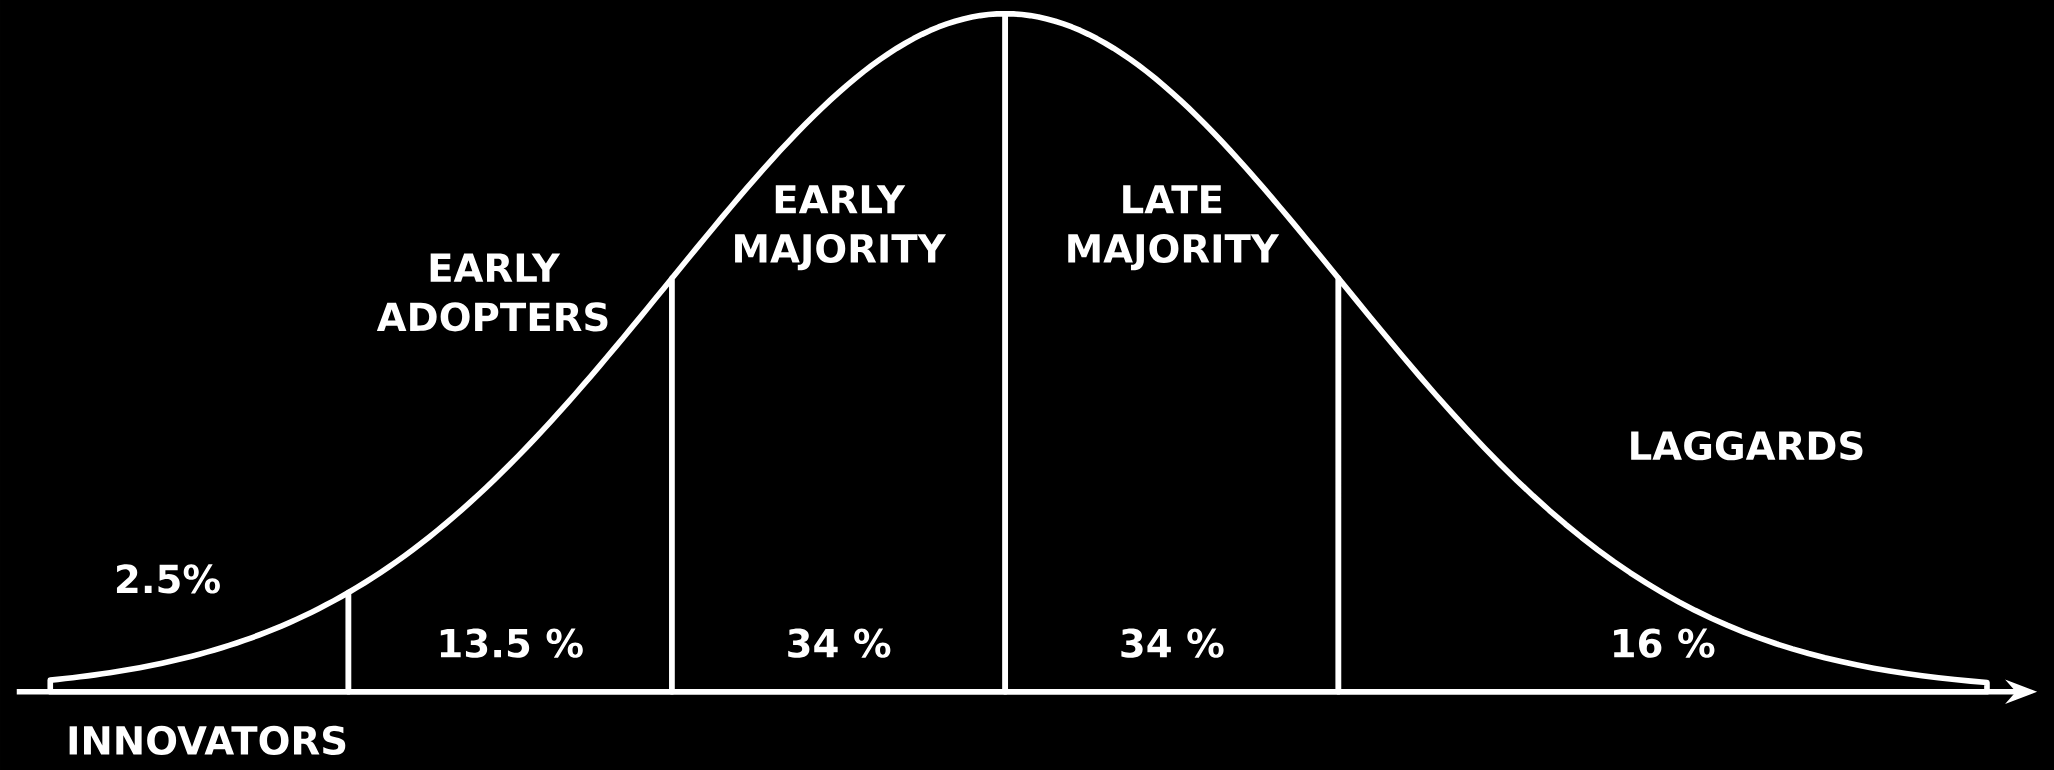 Image resolution: width=2054 pixels, height=770 pixels. I want to click on category-label: INNOVATORS, so click(207, 740).